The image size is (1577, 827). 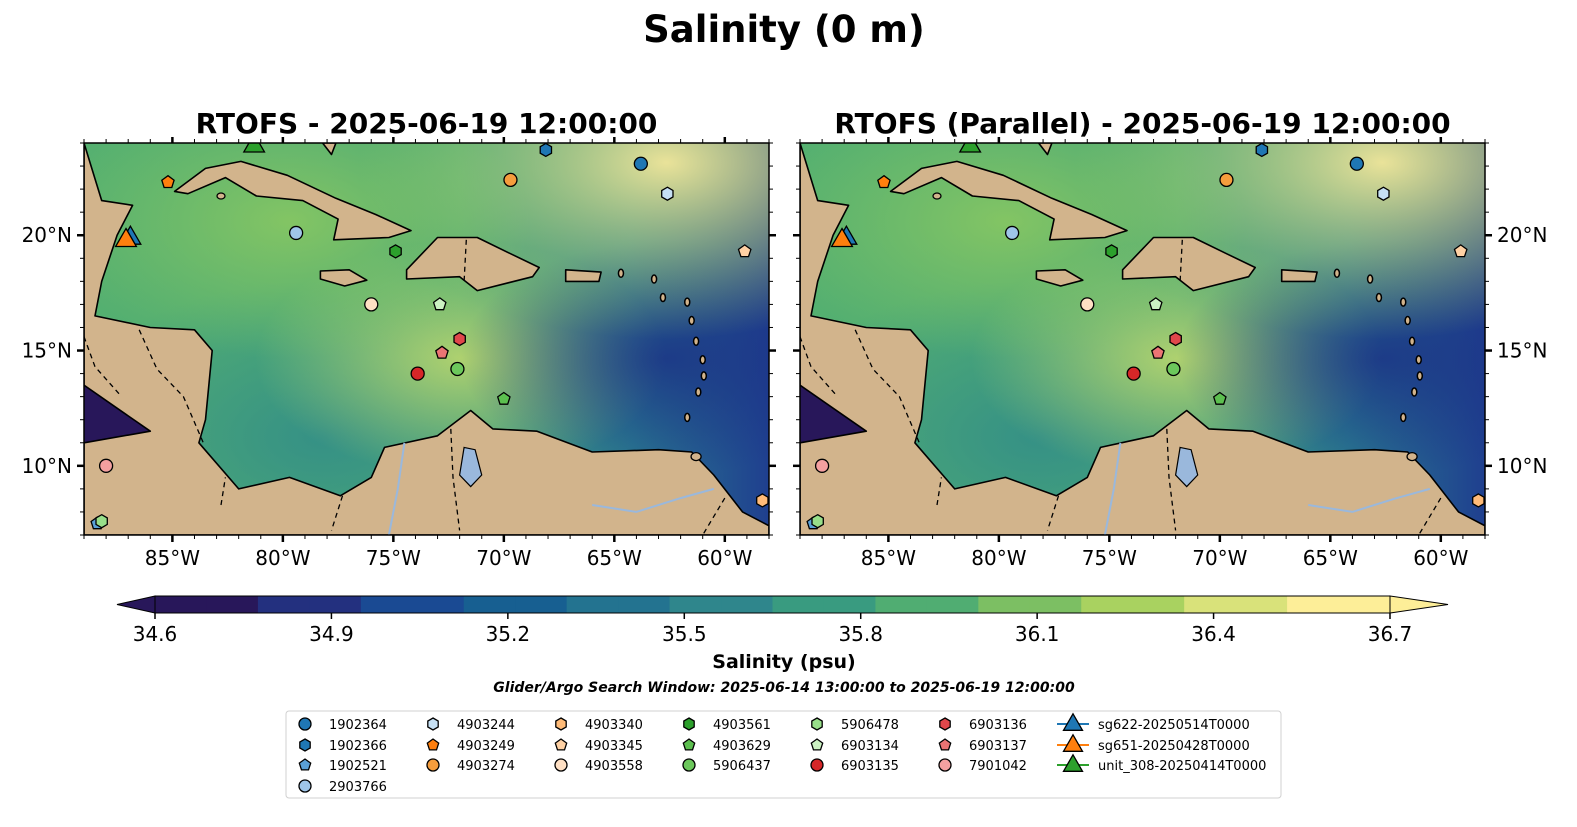 I want to click on legend-label: 4903558, so click(x=614, y=766).